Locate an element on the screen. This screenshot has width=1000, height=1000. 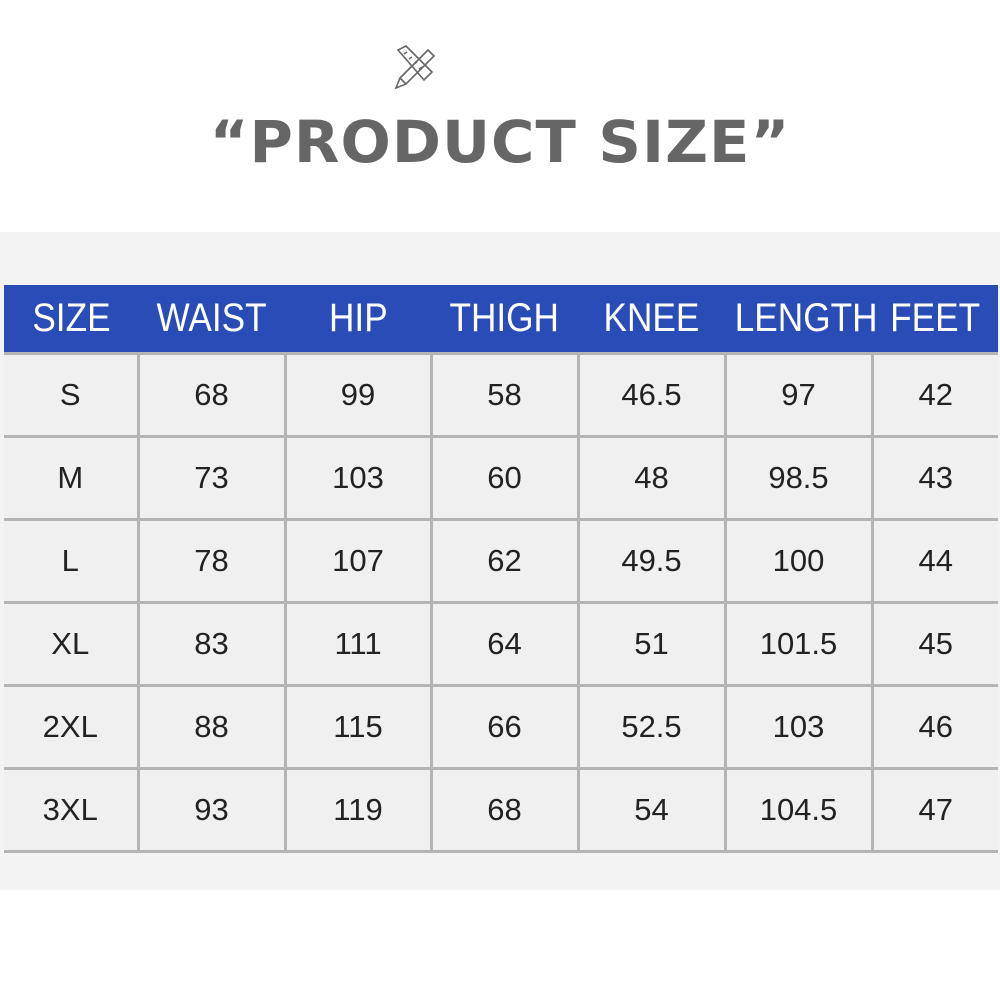
table-cell-knee: 49.5 is located at coordinates (651, 561).